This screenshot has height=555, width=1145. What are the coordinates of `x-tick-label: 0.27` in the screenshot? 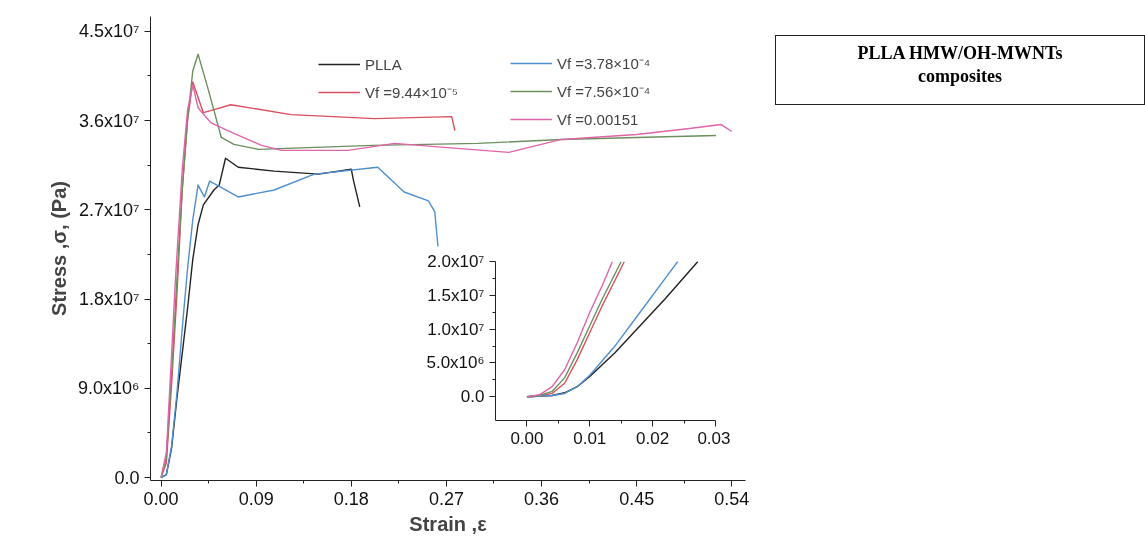 It's located at (446, 498).